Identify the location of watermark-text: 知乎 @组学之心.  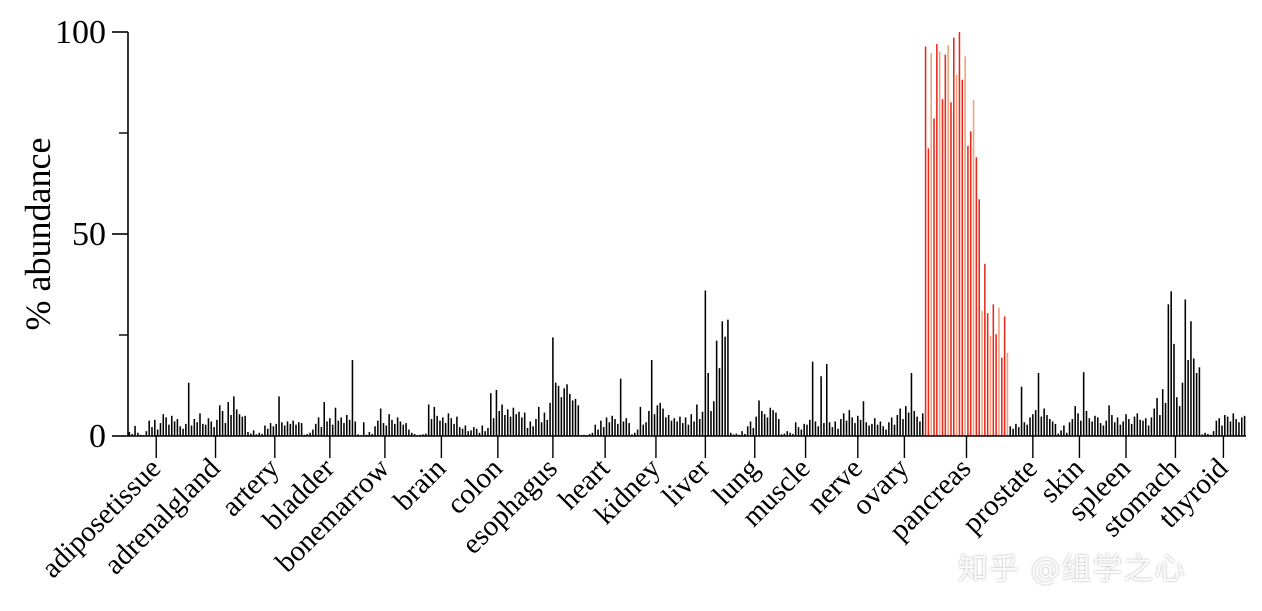
(1072, 569).